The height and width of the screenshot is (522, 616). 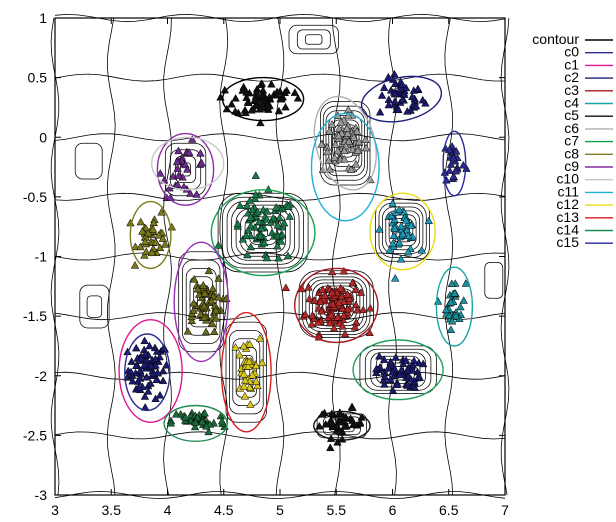 I want to click on y-tick-label: -1.5, so click(x=35, y=316).